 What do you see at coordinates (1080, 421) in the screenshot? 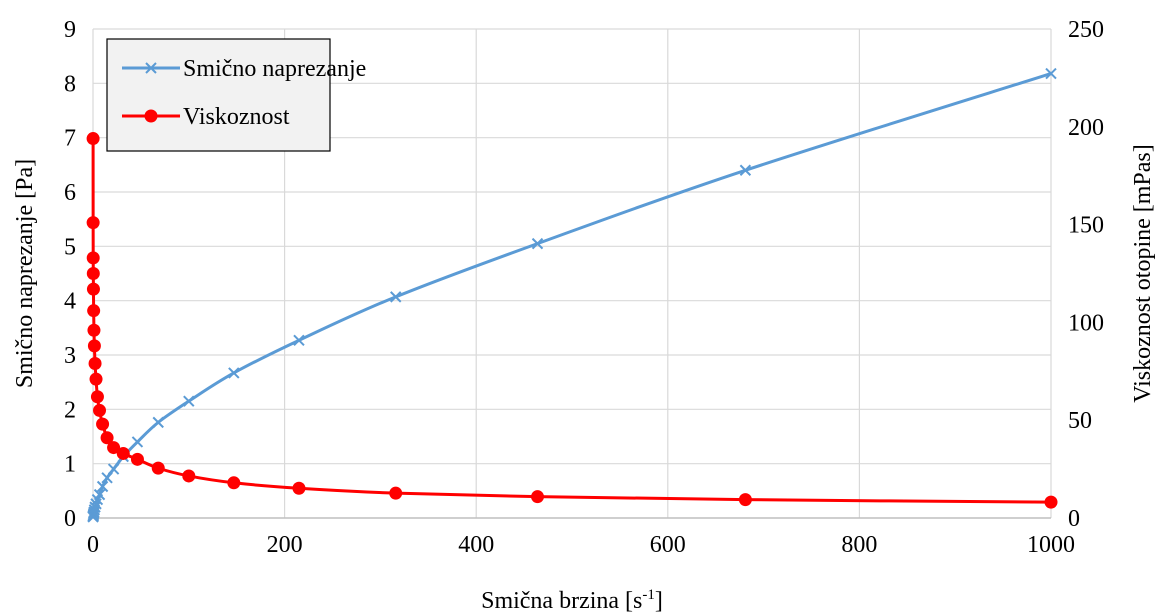
I see `right-y-tick-label: 50` at bounding box center [1080, 421].